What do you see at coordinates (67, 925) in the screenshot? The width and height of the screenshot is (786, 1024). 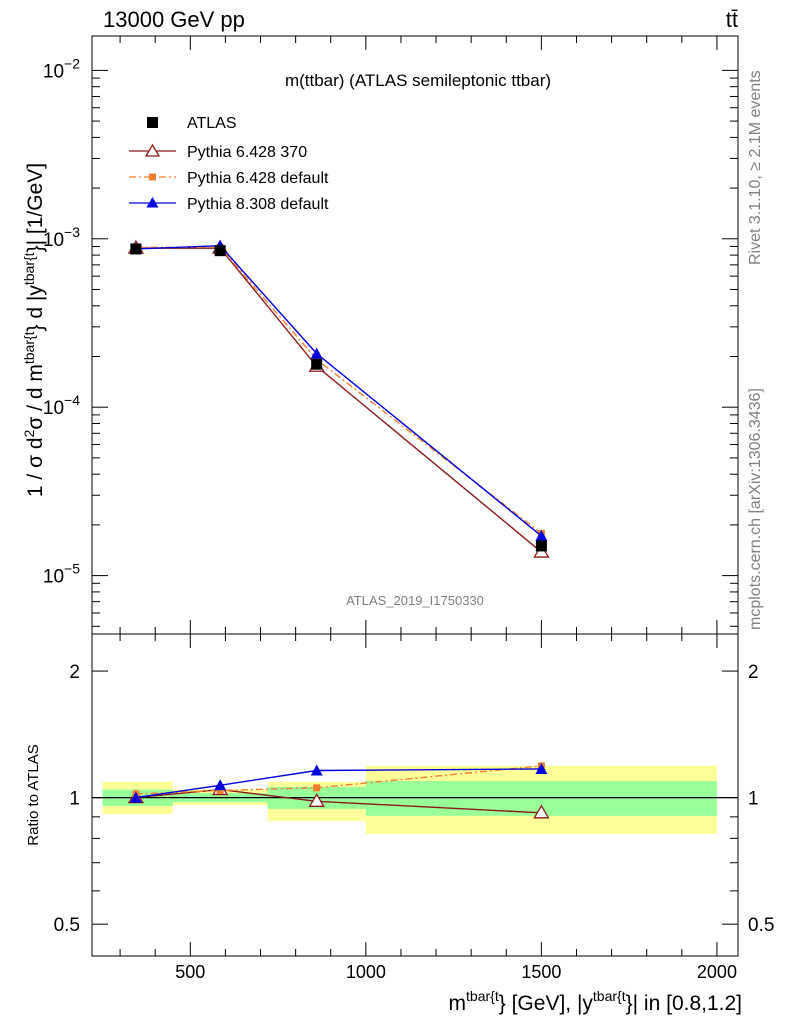 I see `ratio-y-tick-label-left: 0.5` at bounding box center [67, 925].